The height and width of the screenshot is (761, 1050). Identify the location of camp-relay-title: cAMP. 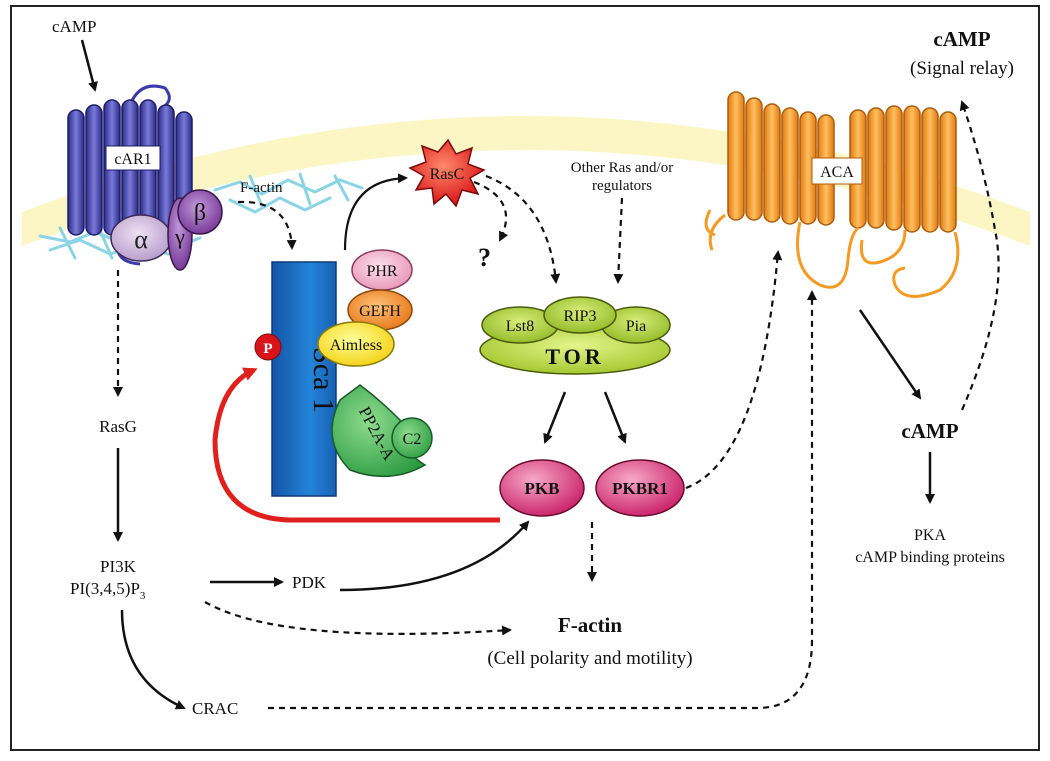
(961, 39).